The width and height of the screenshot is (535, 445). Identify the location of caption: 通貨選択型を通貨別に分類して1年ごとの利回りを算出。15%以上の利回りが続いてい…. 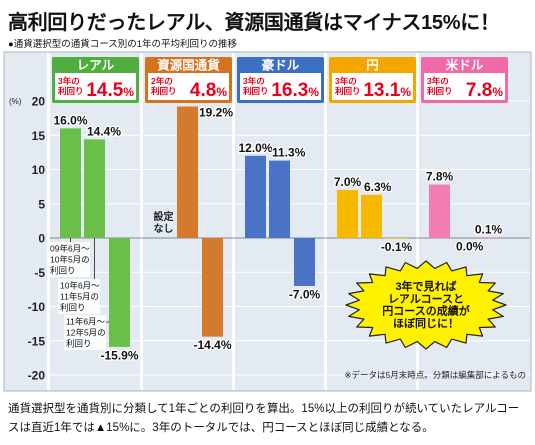
(264, 418).